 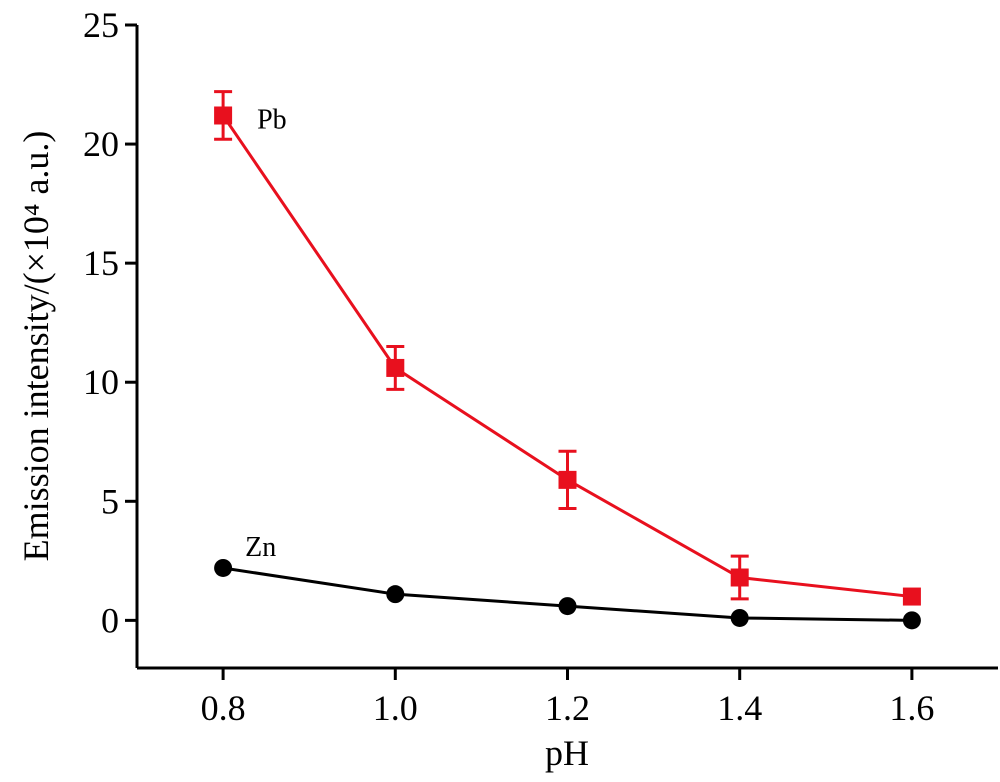 What do you see at coordinates (223, 708) in the screenshot?
I see `x-tick-label: 0.8` at bounding box center [223, 708].